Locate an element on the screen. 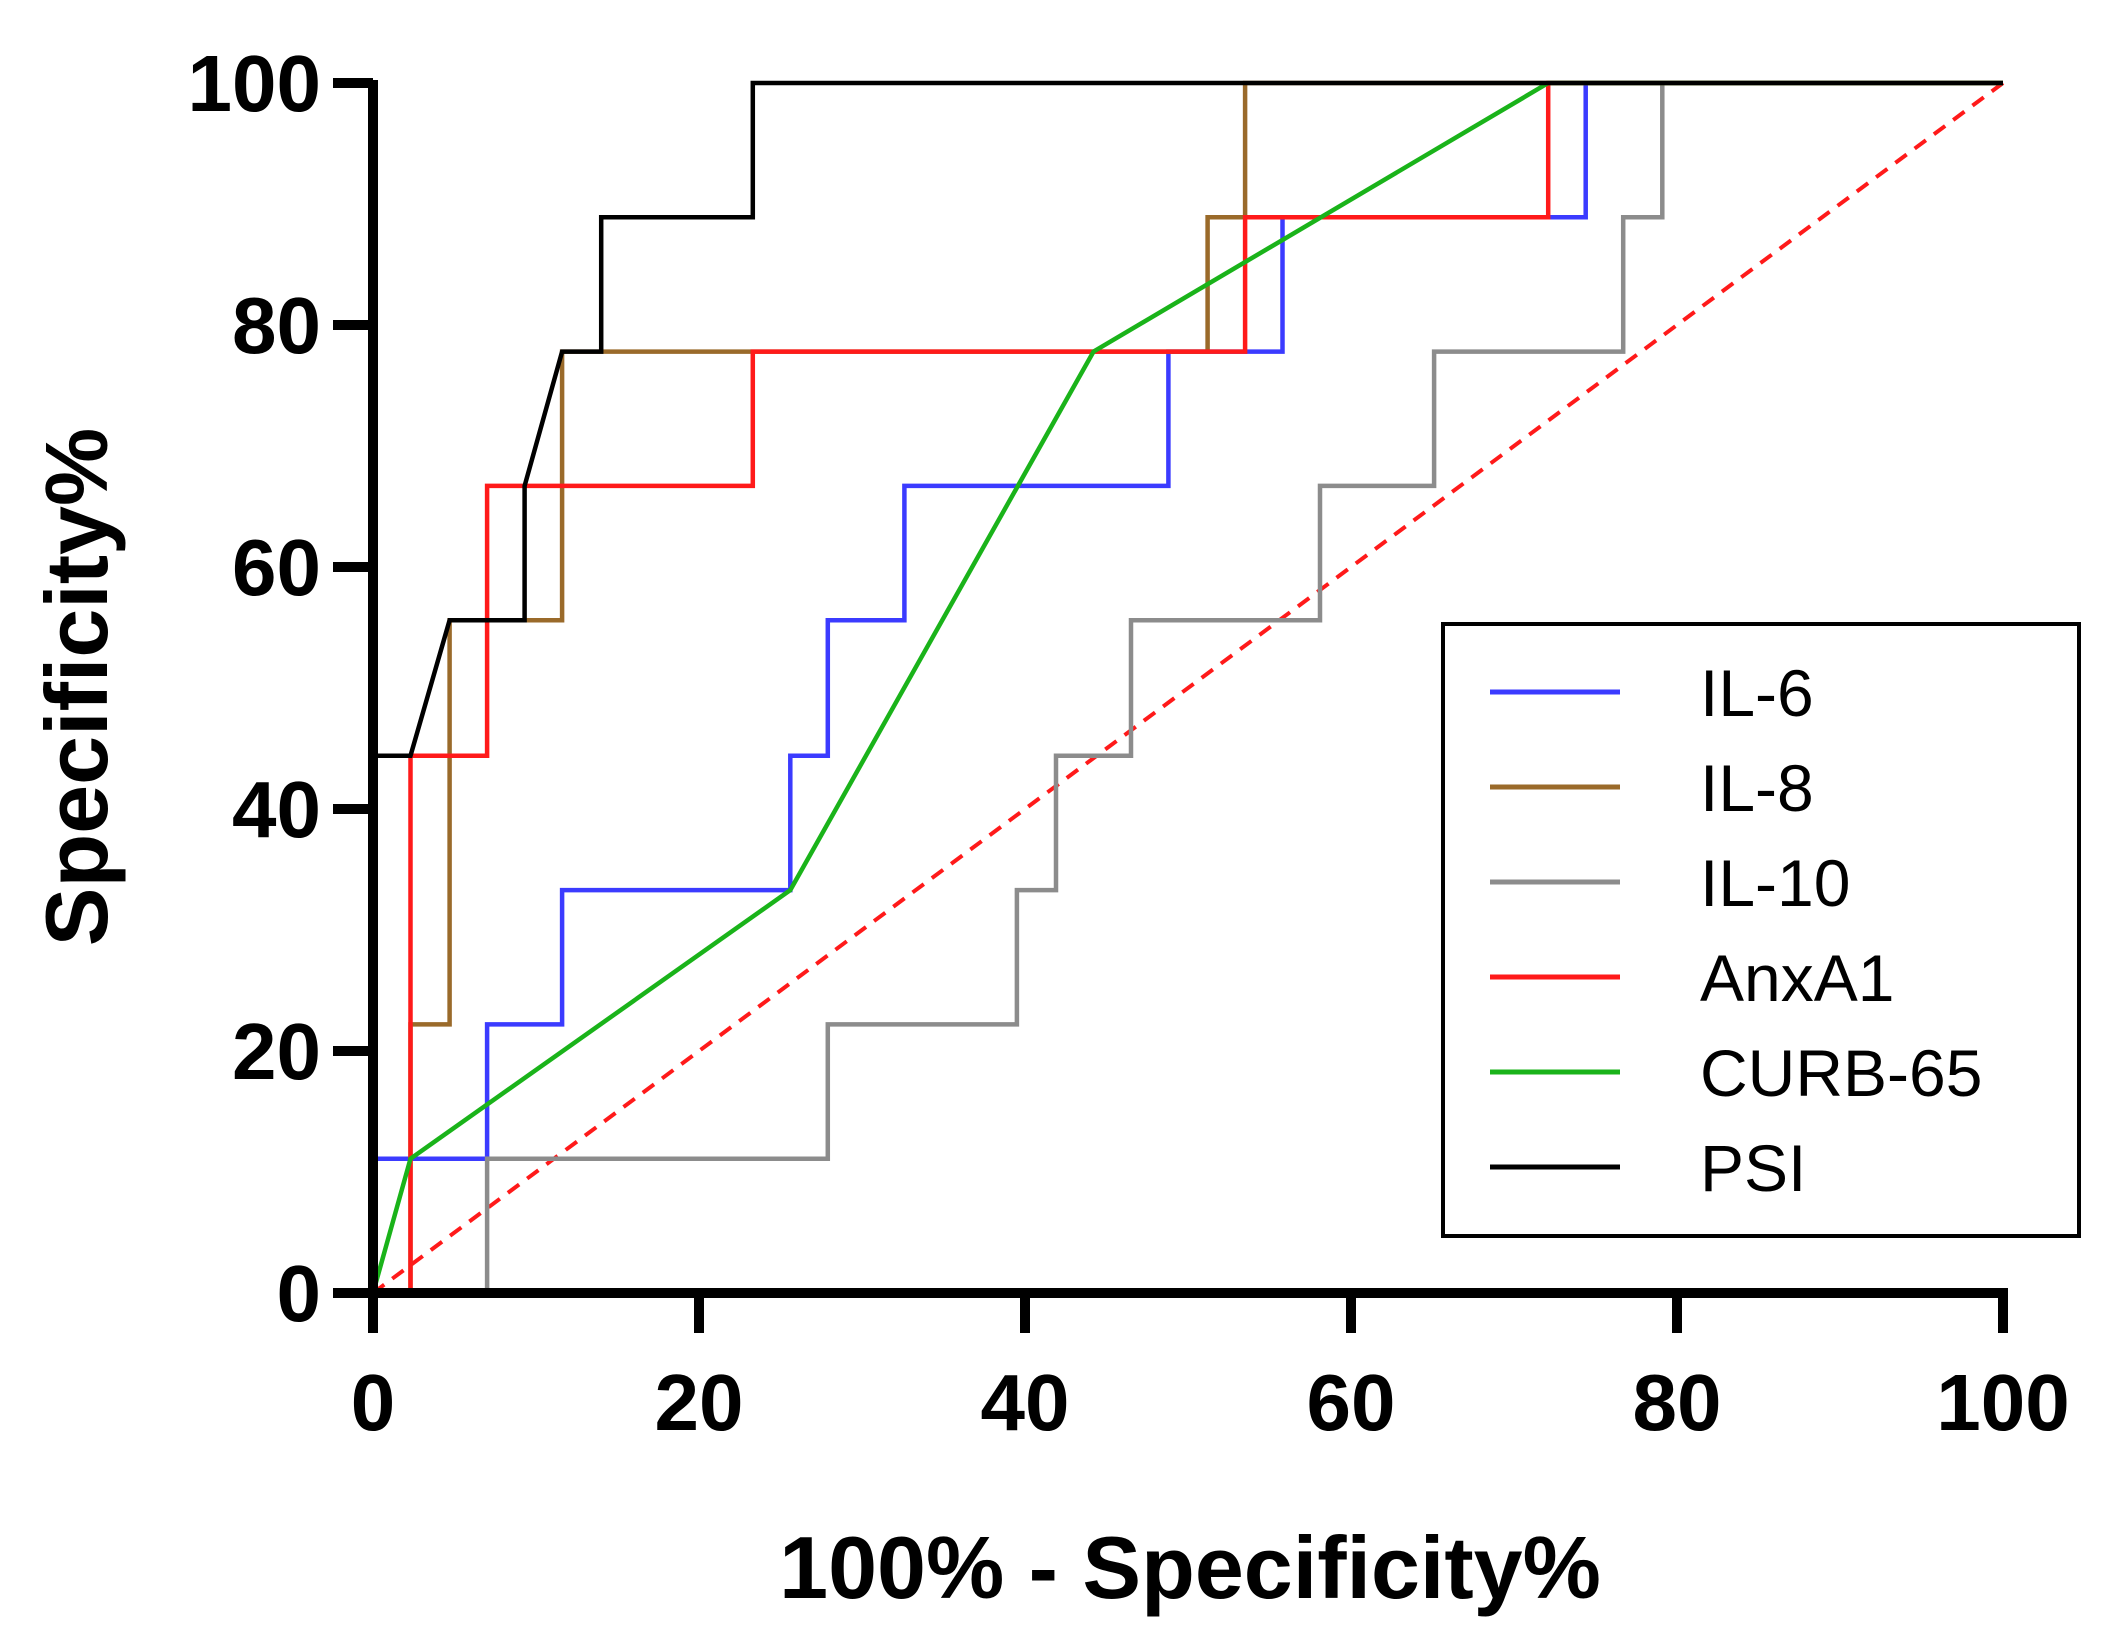  y-tick-label: 40 is located at coordinates (276, 809).